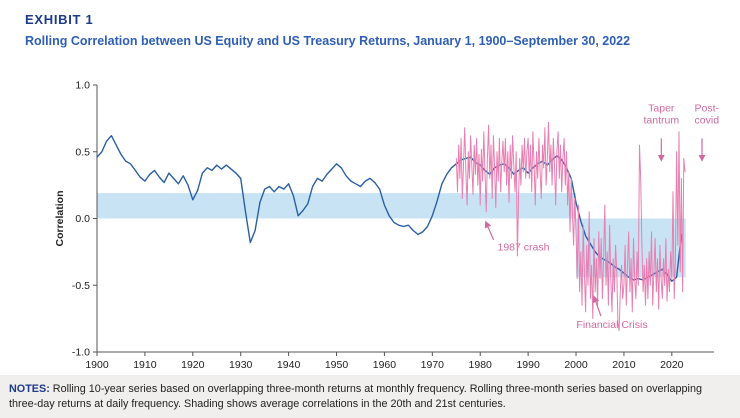  I want to click on x-tick-label: 2000, so click(576, 365).